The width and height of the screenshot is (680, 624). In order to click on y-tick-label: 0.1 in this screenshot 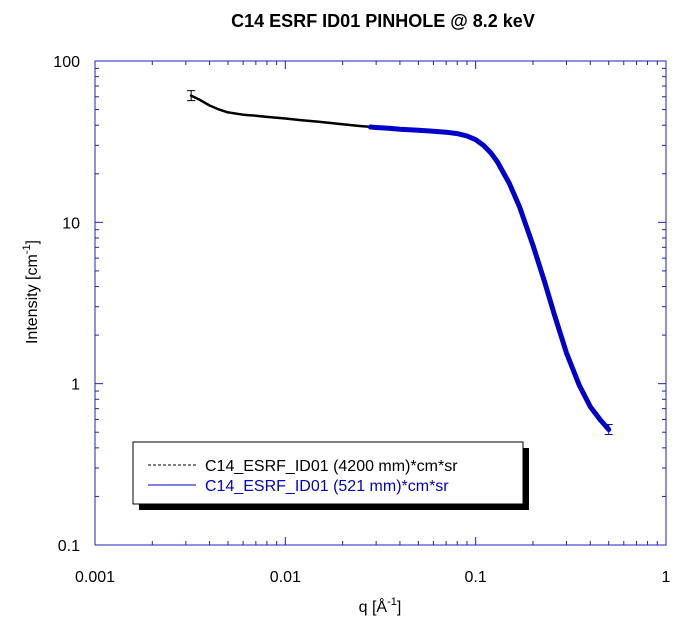, I will do `click(69, 546)`.